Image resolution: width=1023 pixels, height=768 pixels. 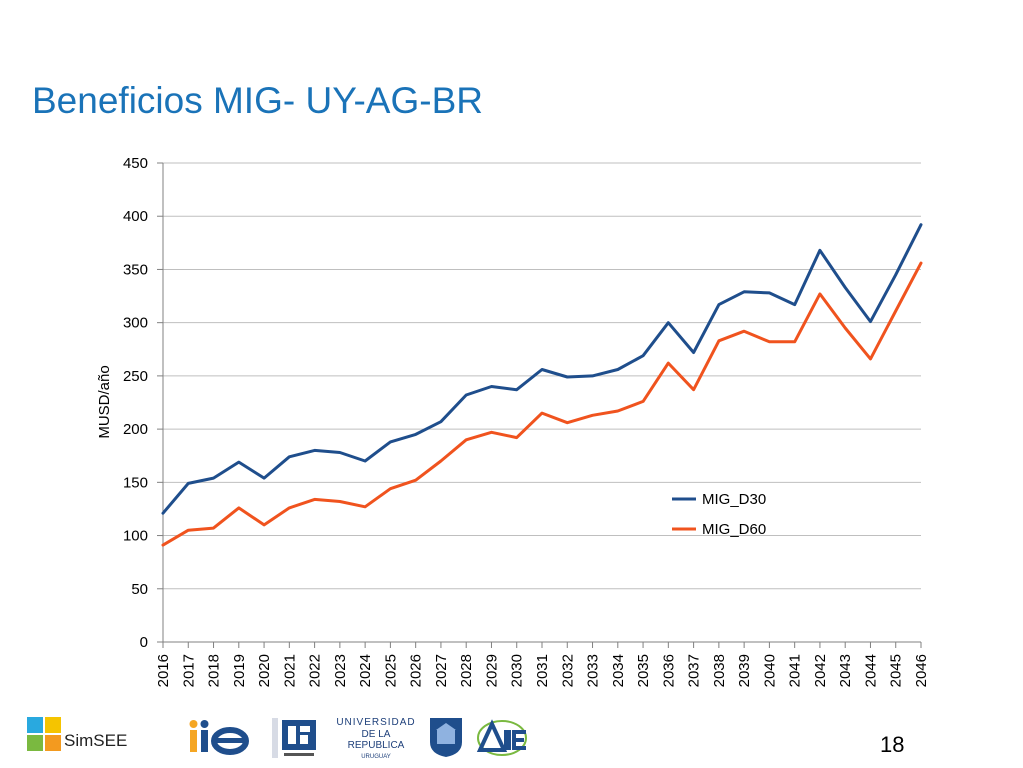 What do you see at coordinates (340, 670) in the screenshot?
I see `x-tick-label: 2023` at bounding box center [340, 670].